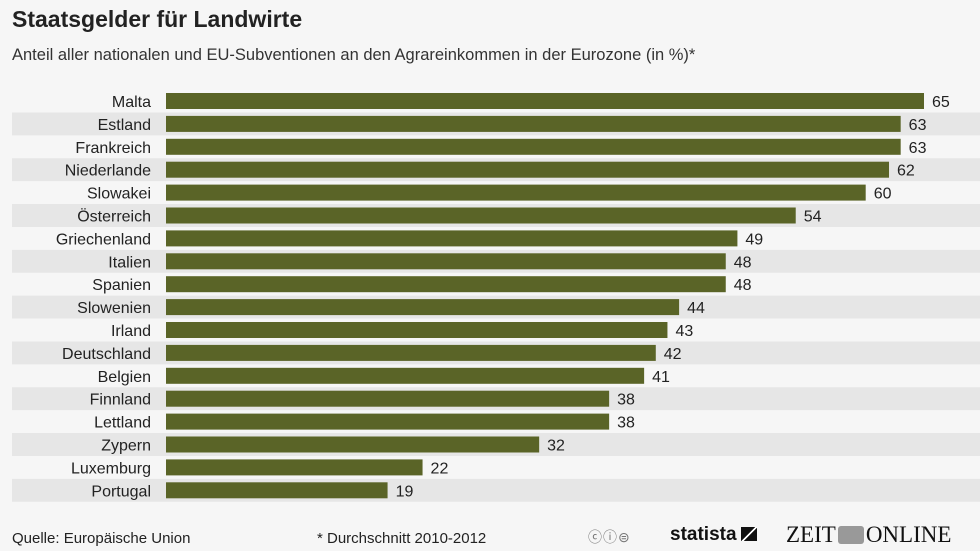 The width and height of the screenshot is (980, 551). Describe the element at coordinates (684, 331) in the screenshot. I see `data-label: 43` at that location.